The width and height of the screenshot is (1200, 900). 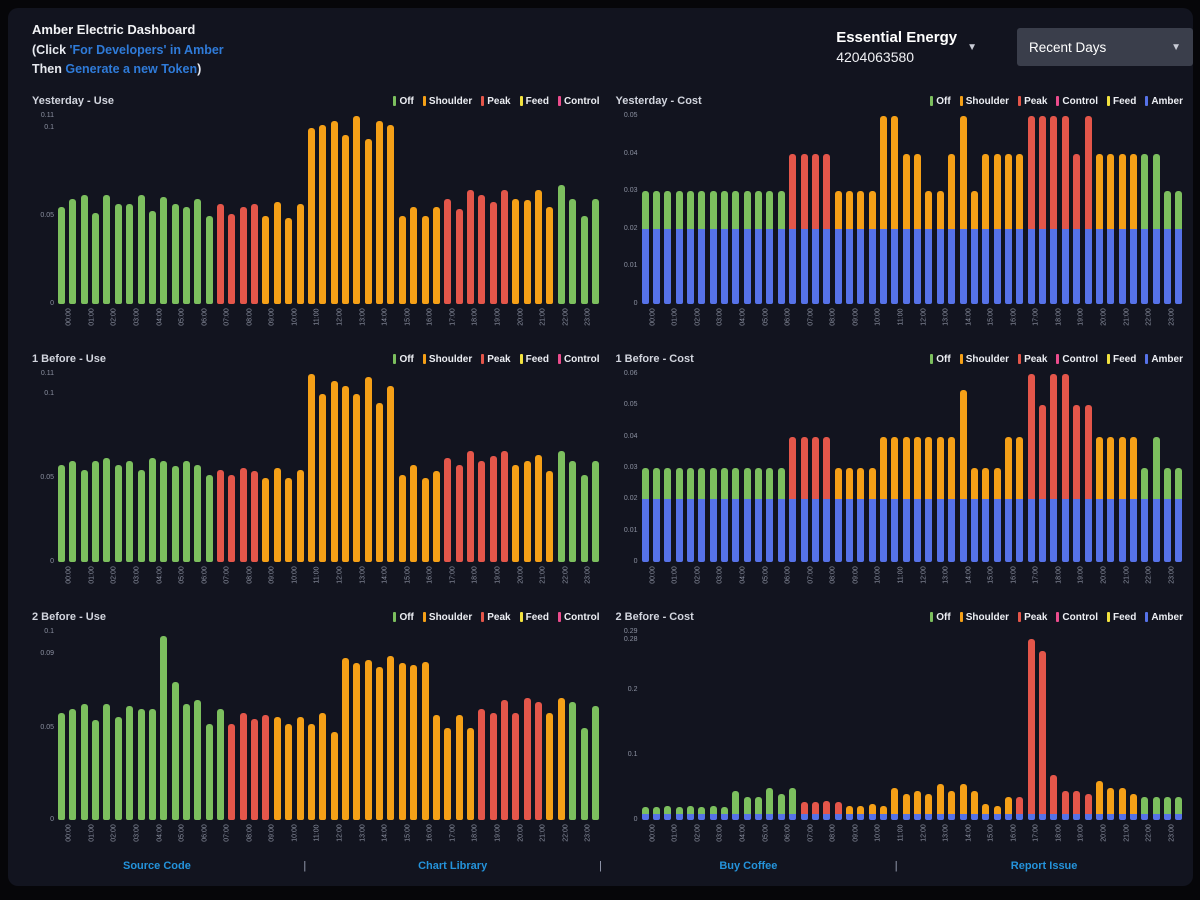 What do you see at coordinates (940, 101) in the screenshot?
I see `legend-item-off: Off` at bounding box center [940, 101].